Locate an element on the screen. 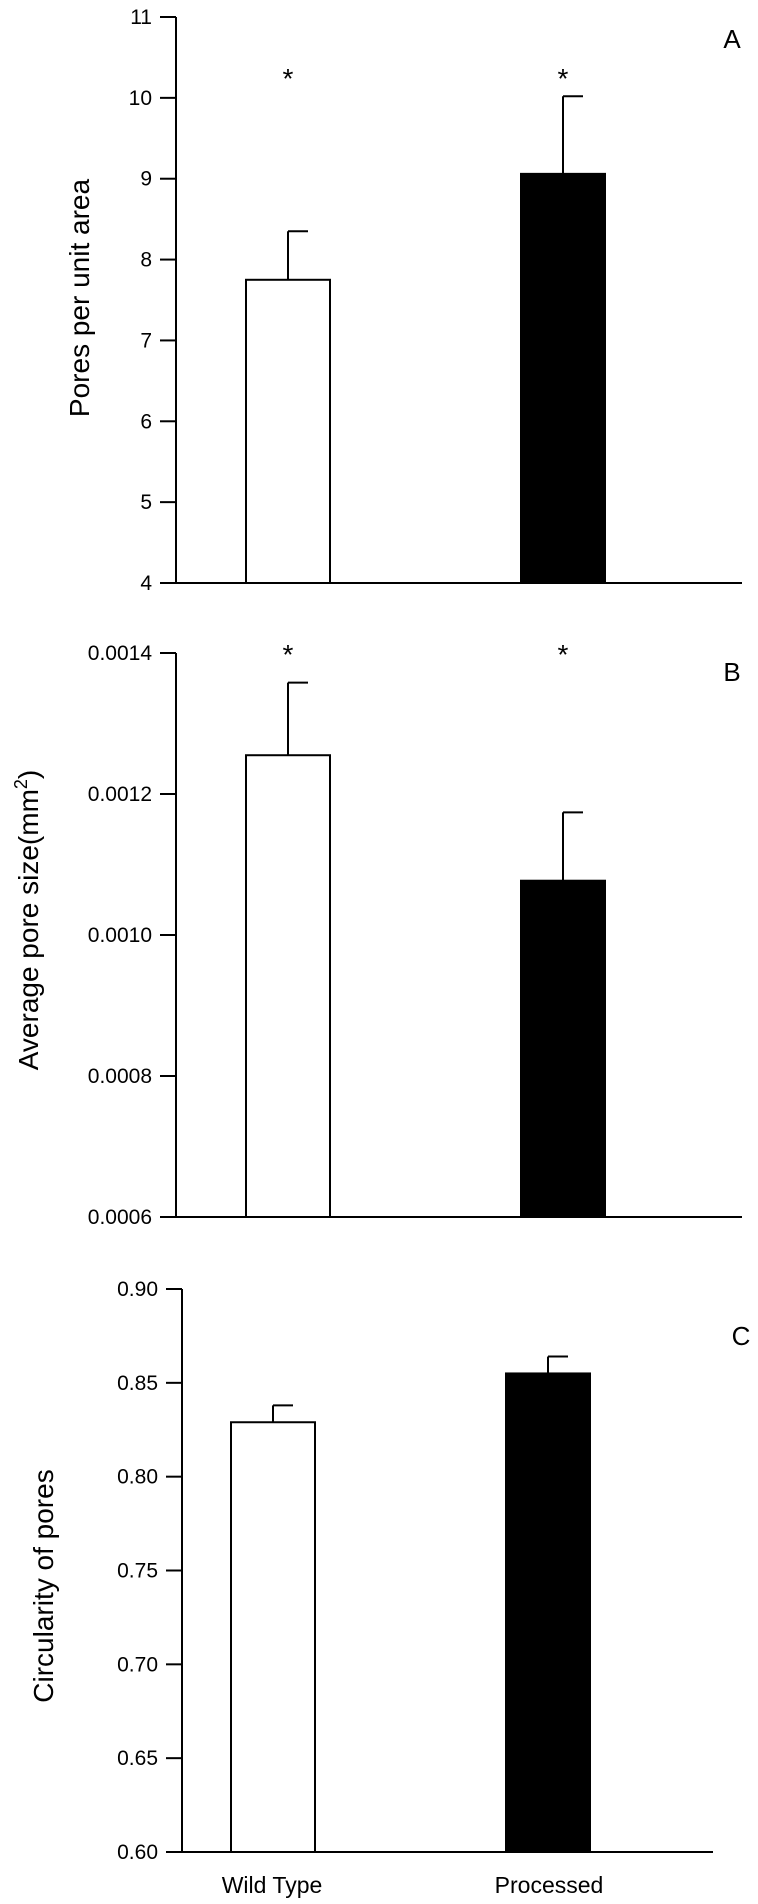  panel-b-letter: B is located at coordinates (731, 672).